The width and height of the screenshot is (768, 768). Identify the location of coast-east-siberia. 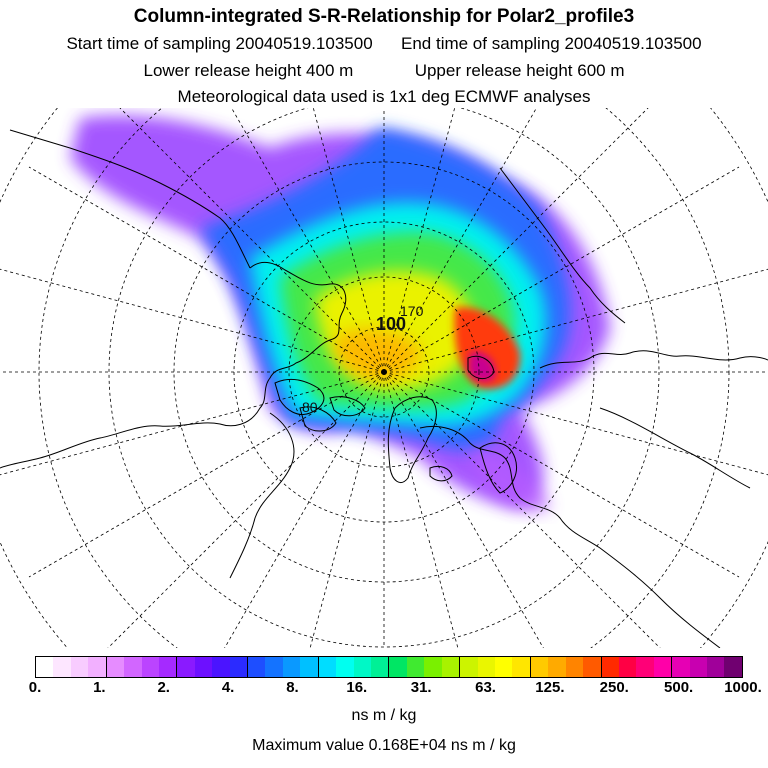
(562, 245).